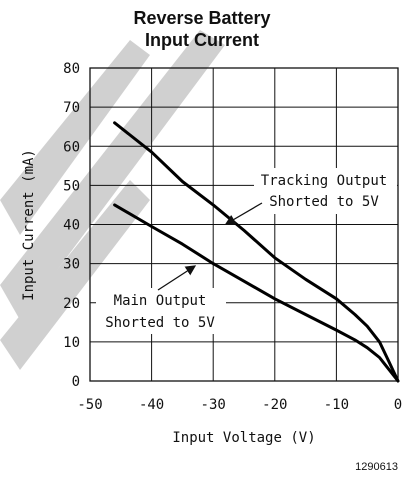  What do you see at coordinates (71, 147) in the screenshot?
I see `y-tick-label-6: 60` at bounding box center [71, 147].